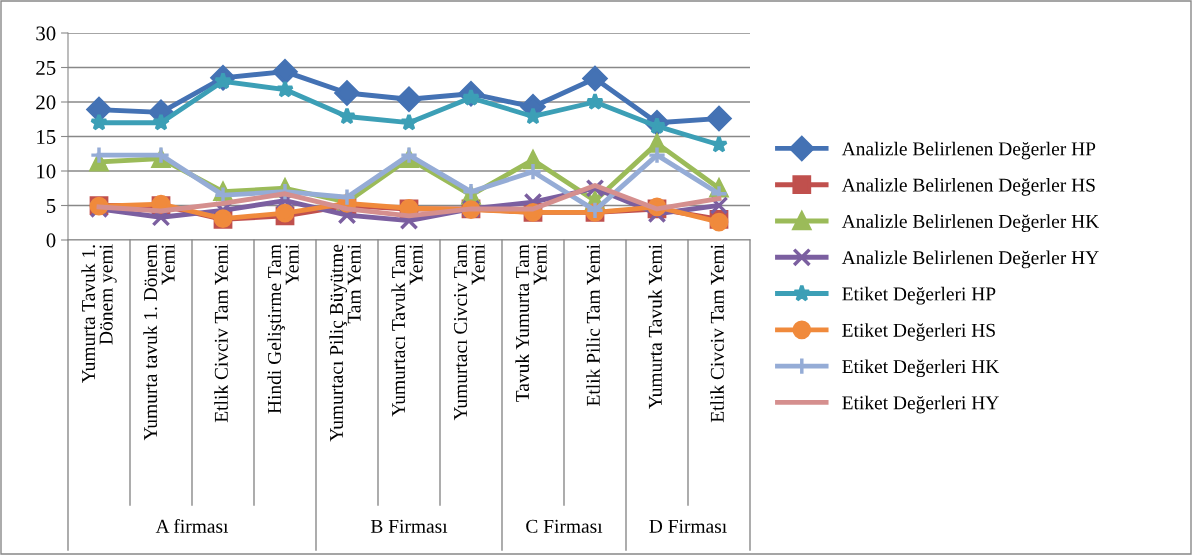  Describe the element at coordinates (46, 33) in the screenshot. I see `y-tick-label: 30` at that location.